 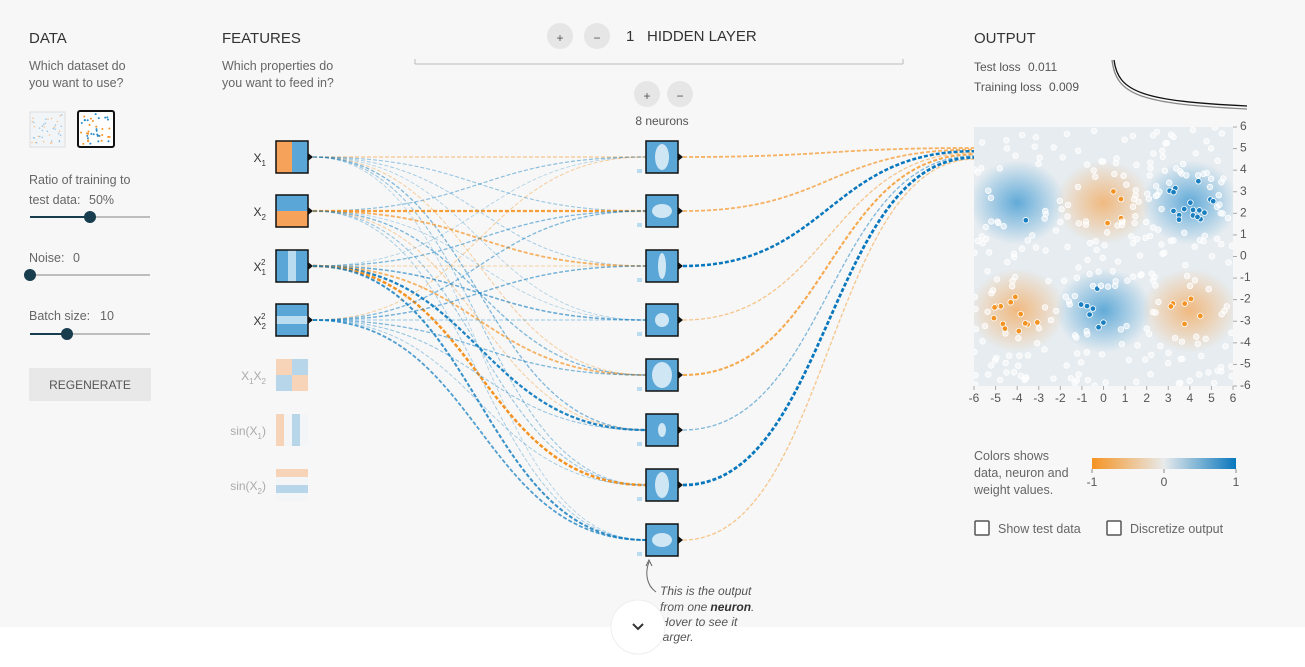 What do you see at coordinates (1245, 385) in the screenshot?
I see `y-tick-label: -6` at bounding box center [1245, 385].